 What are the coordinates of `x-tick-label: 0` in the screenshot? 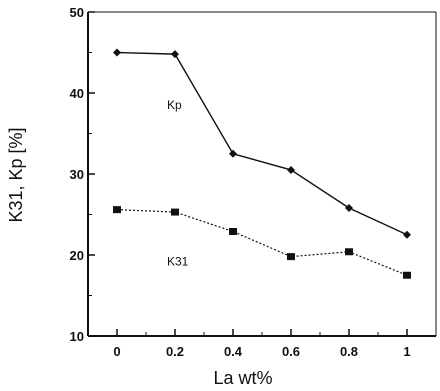 It's located at (116, 351).